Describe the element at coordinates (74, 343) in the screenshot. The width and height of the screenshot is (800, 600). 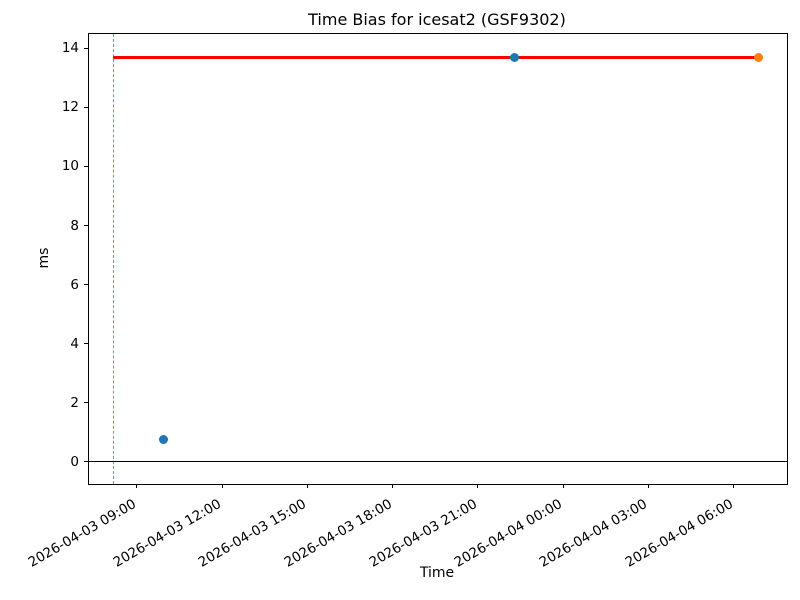
I see `y-tick-label: 4` at that location.